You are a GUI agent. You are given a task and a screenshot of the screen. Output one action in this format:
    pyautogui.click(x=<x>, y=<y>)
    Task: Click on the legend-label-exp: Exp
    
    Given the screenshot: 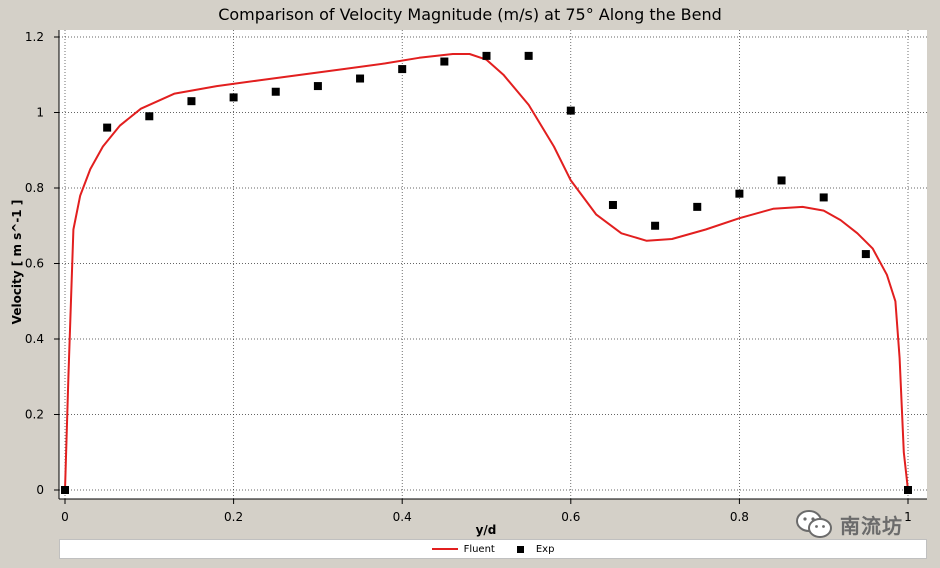 What is the action you would take?
    pyautogui.click(x=545, y=549)
    